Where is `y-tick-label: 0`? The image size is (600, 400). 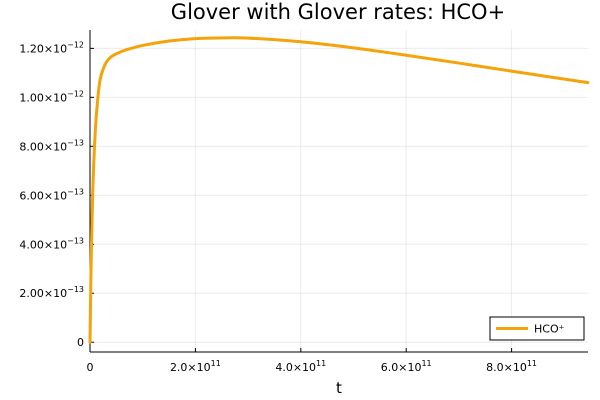 y-tick-label: 0 is located at coordinates (80, 342).